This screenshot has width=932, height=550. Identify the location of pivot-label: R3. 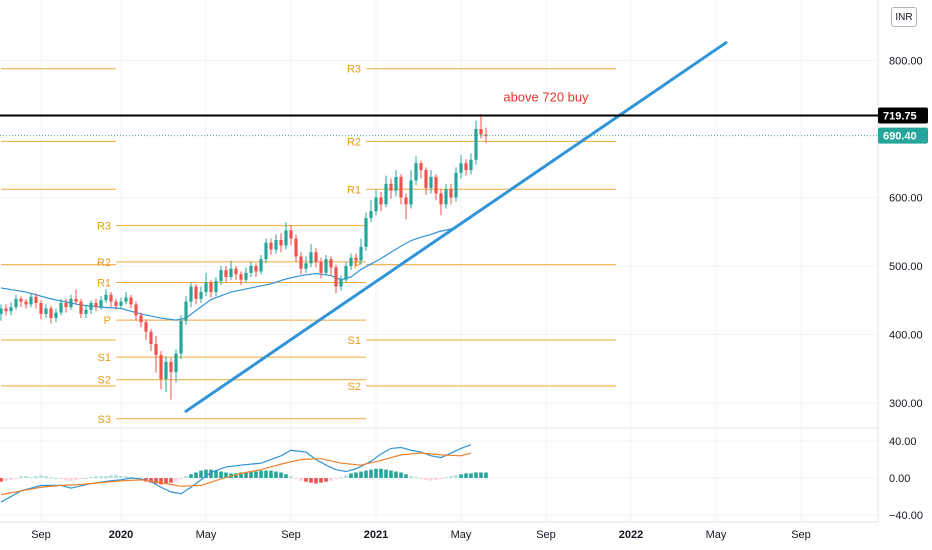
(354, 70).